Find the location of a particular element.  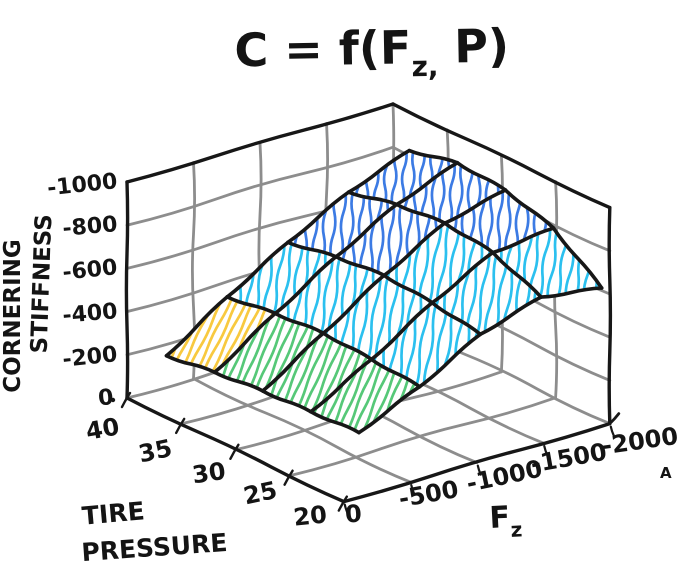

p-tick-label: 20 is located at coordinates (310, 515).